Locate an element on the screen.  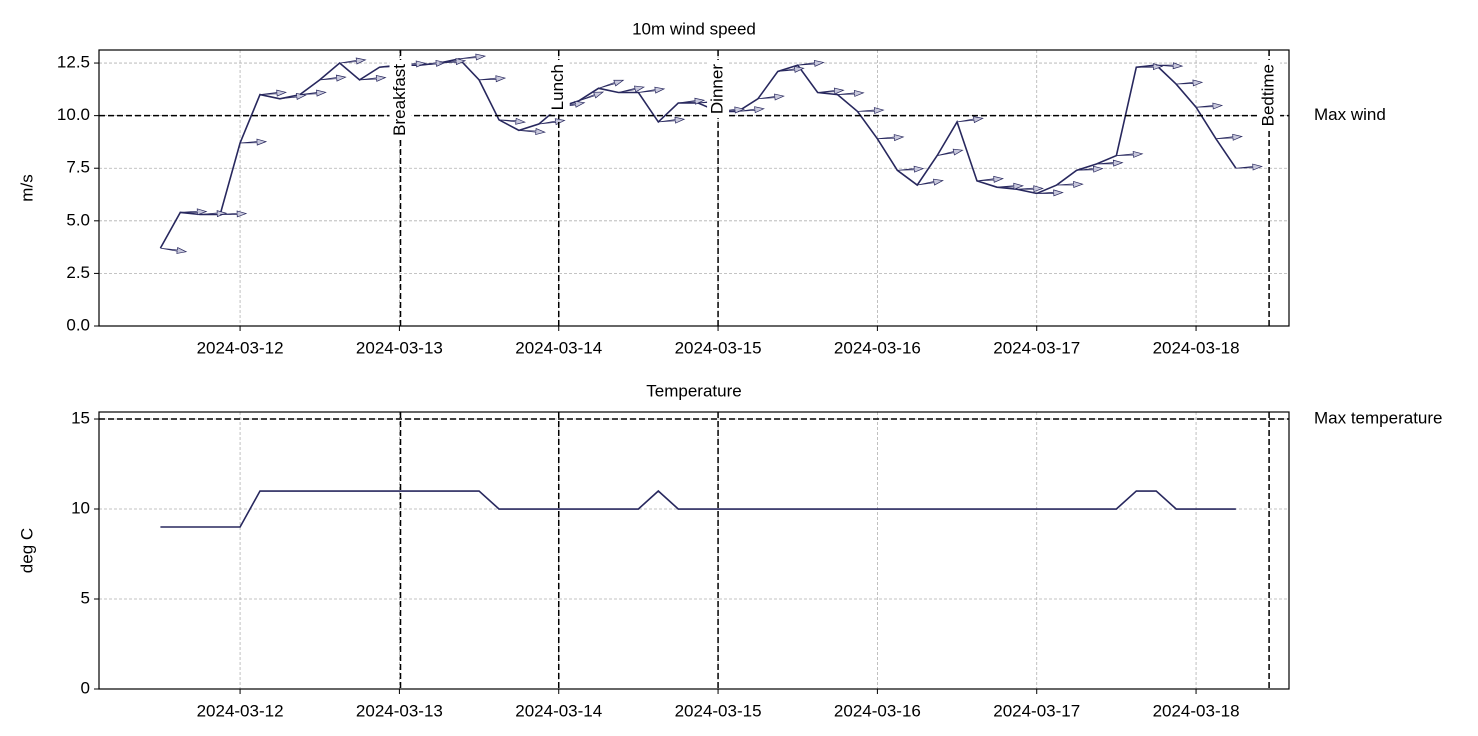
y-tick-label: 0.0 is located at coordinates (78, 324).